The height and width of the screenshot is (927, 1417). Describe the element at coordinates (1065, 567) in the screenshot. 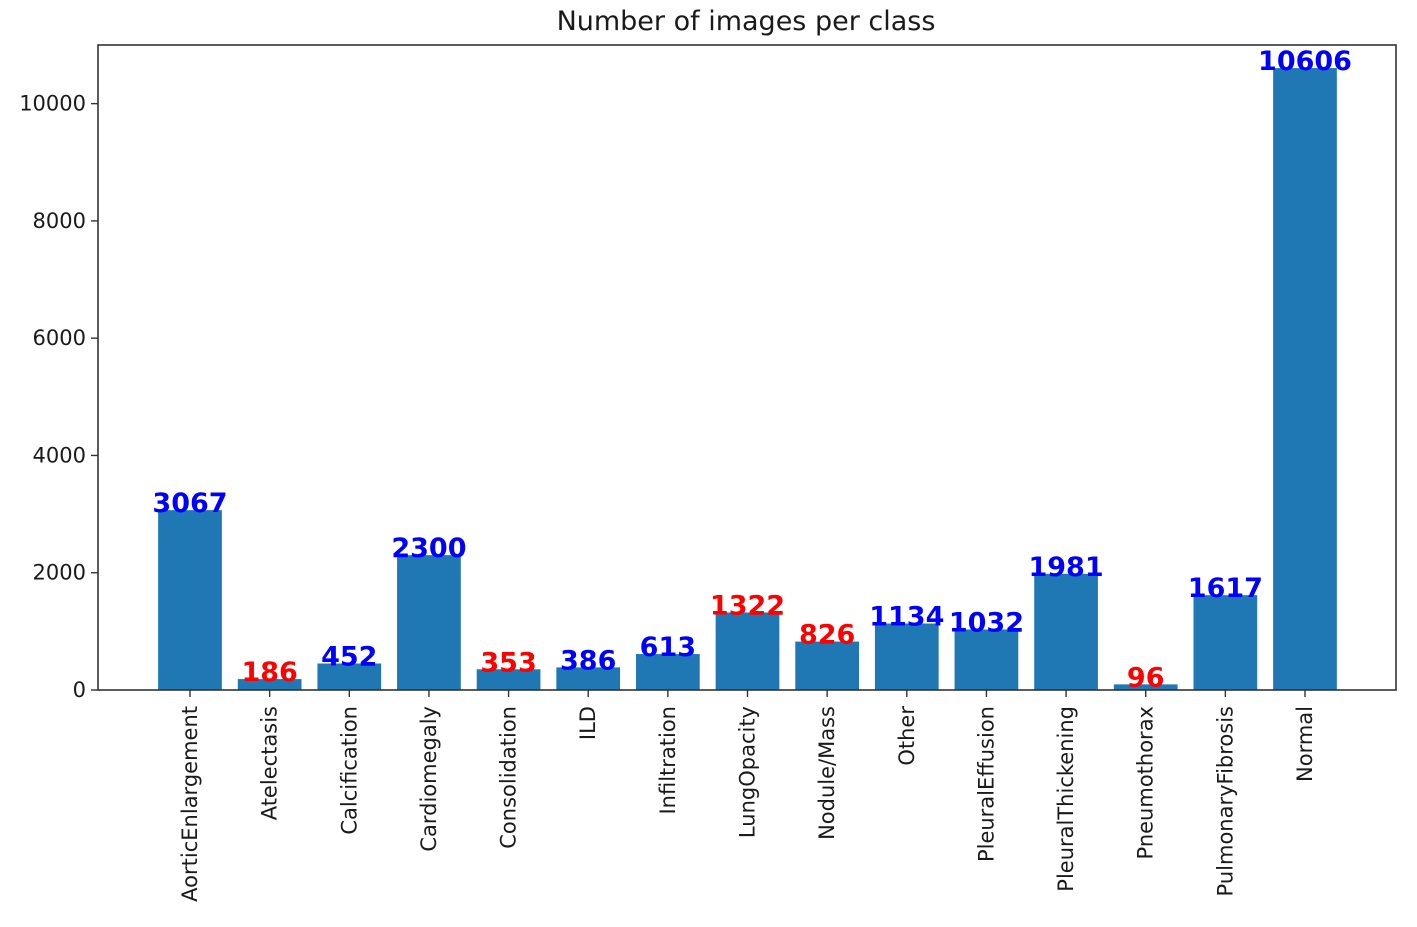

I see `bar-value-label: 1981` at that location.